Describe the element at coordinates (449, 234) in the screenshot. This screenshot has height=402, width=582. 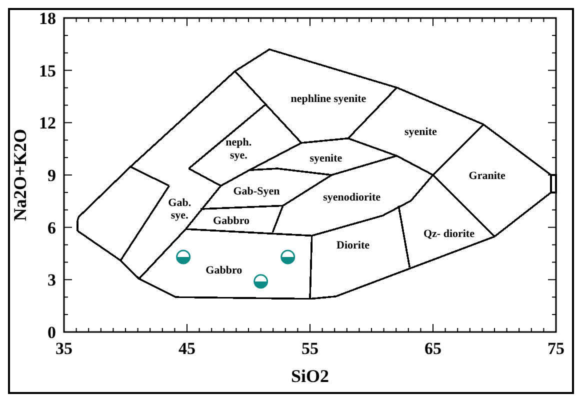
I see `annotation: Qz- diorite` at that location.